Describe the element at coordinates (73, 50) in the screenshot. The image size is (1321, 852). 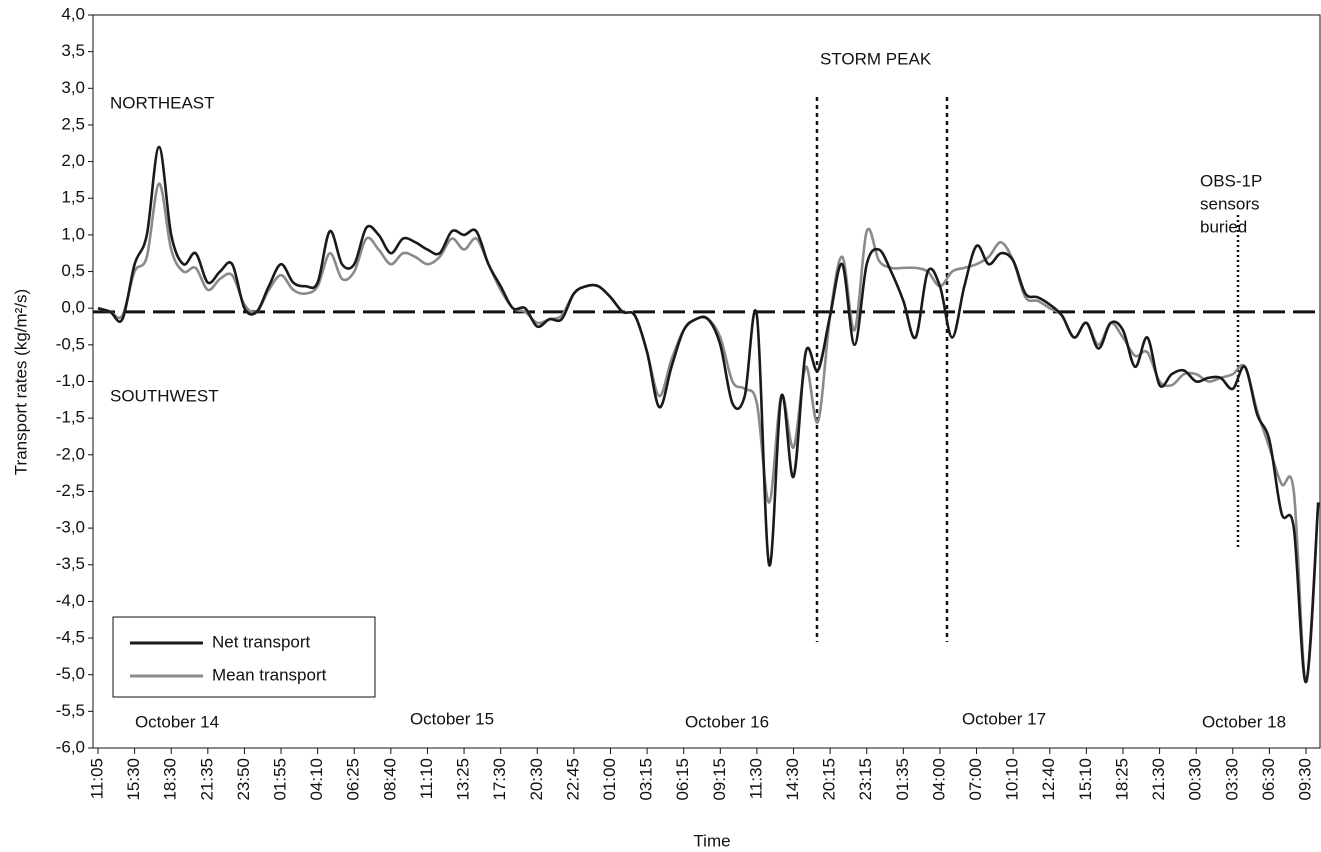
I see `y-tick-label: 3,5` at that location.